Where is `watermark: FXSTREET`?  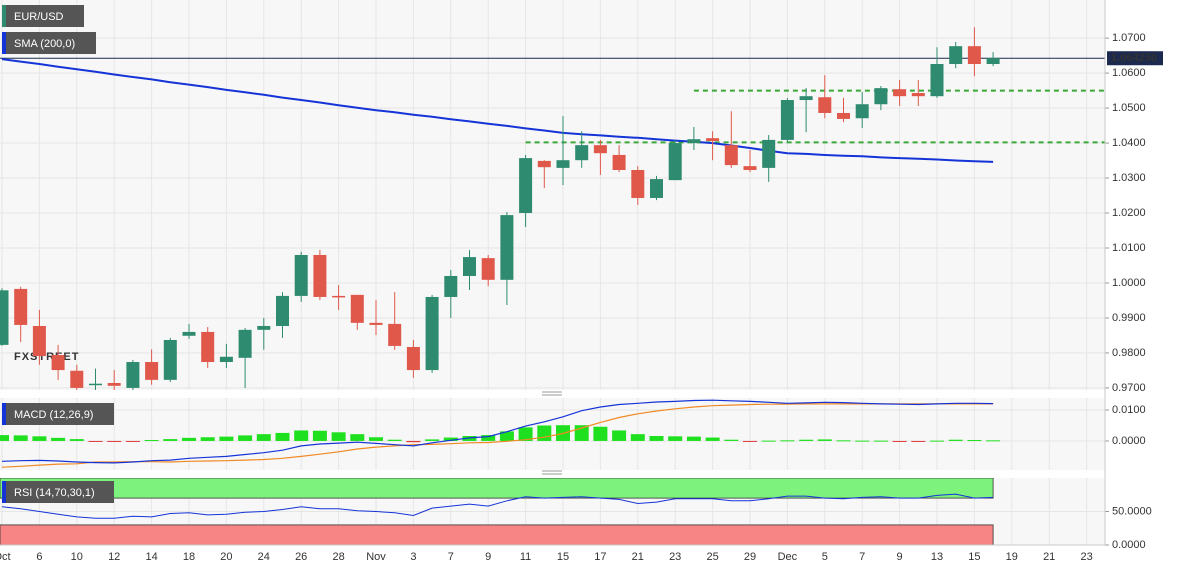 watermark: FXSTREET is located at coordinates (46, 357).